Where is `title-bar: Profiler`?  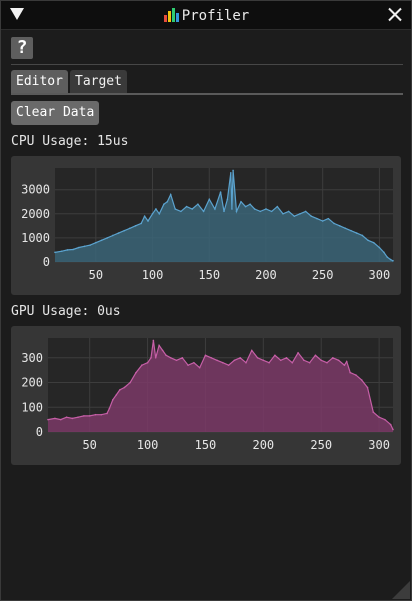
title-bar: Profiler is located at coordinates (206, 15).